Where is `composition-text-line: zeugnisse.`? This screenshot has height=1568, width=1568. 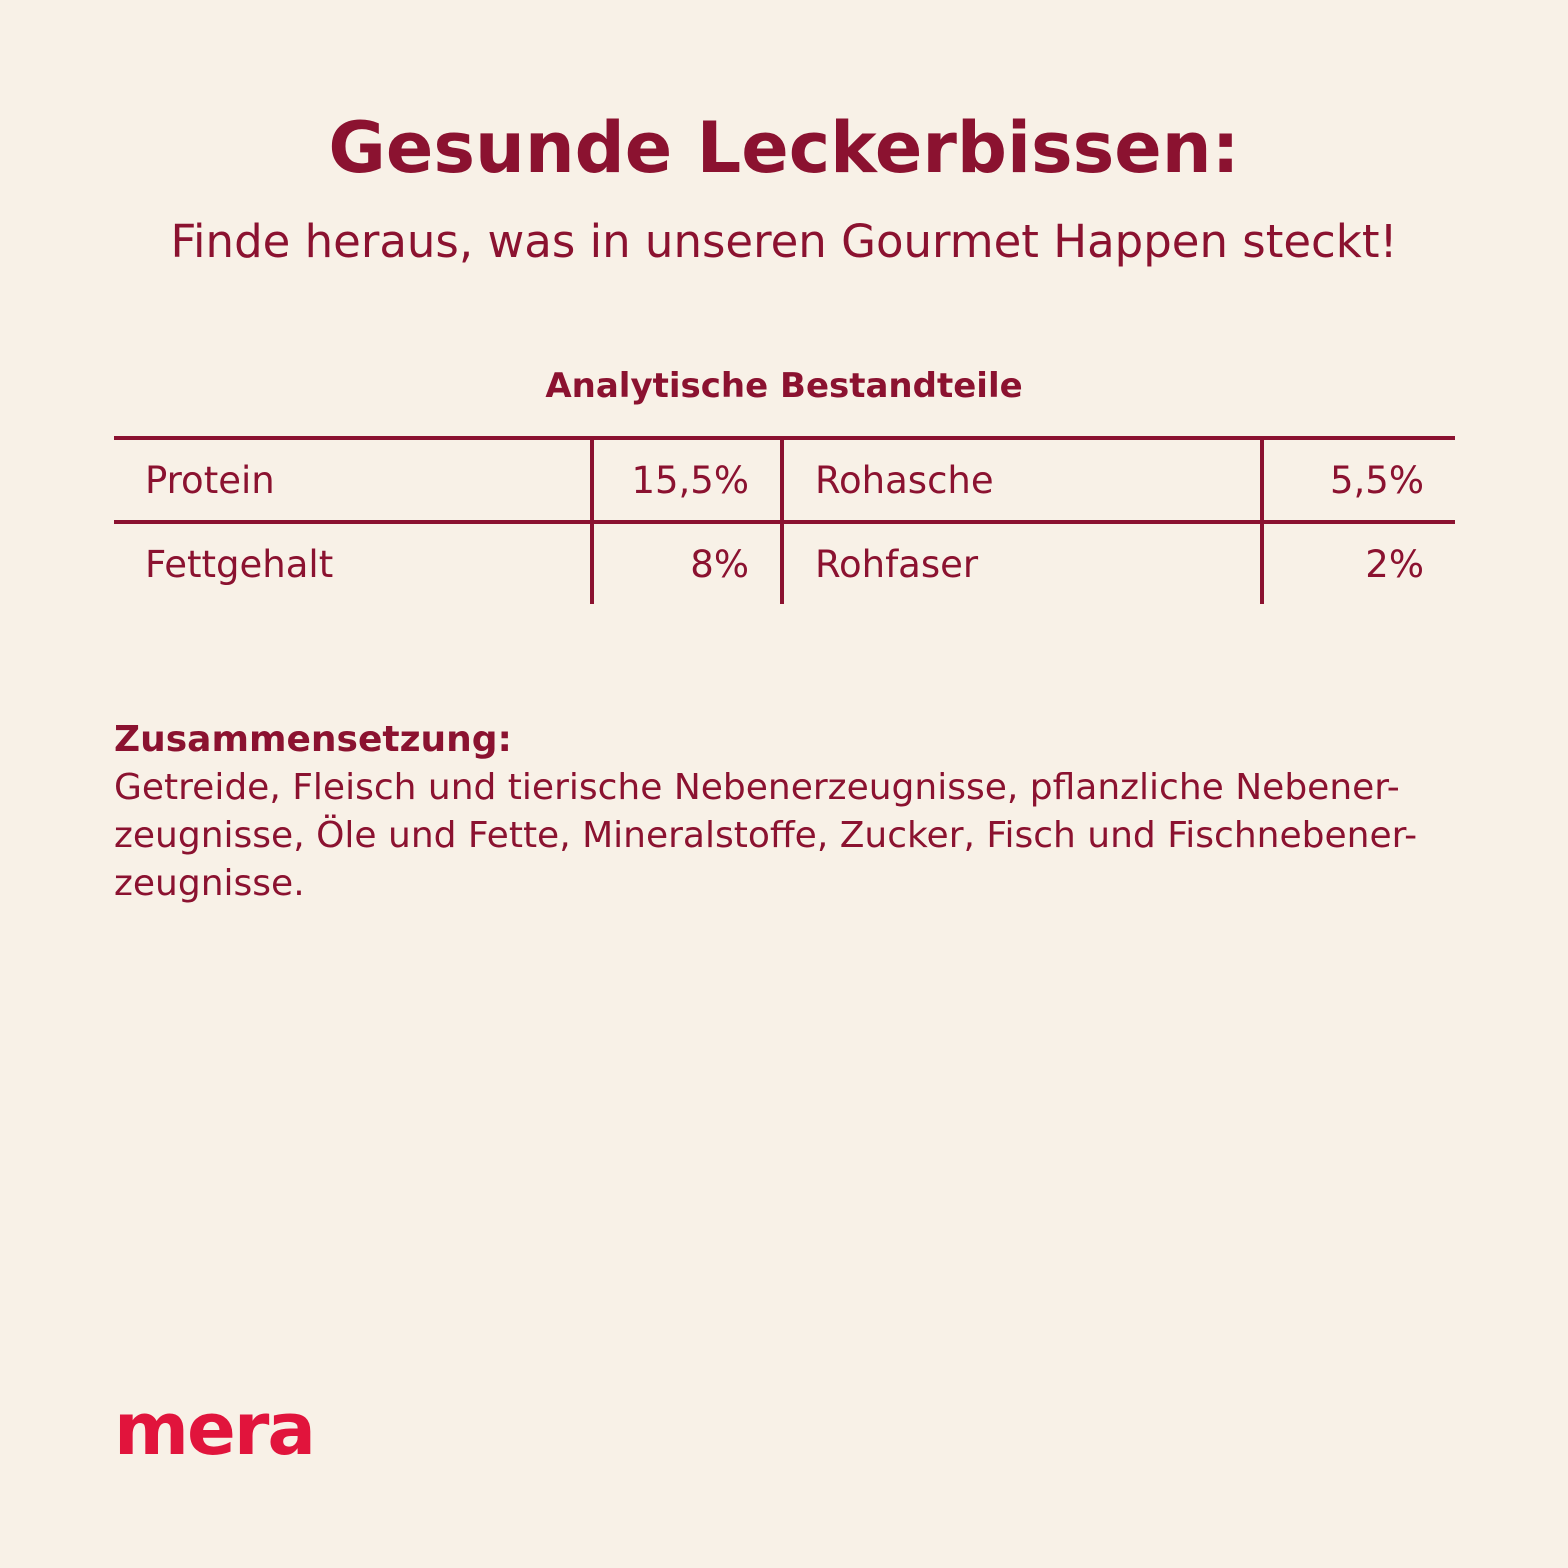
composition-text-line: zeugnisse. is located at coordinates (209, 883).